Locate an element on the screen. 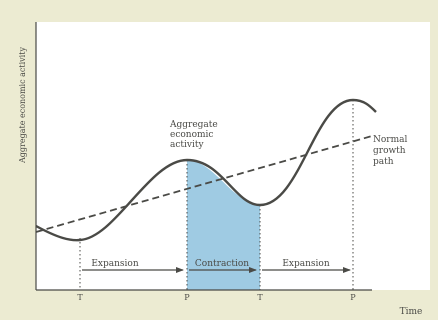 The image size is (438, 320). curve-label: Aggregate economic activity is located at coordinates (195, 135).